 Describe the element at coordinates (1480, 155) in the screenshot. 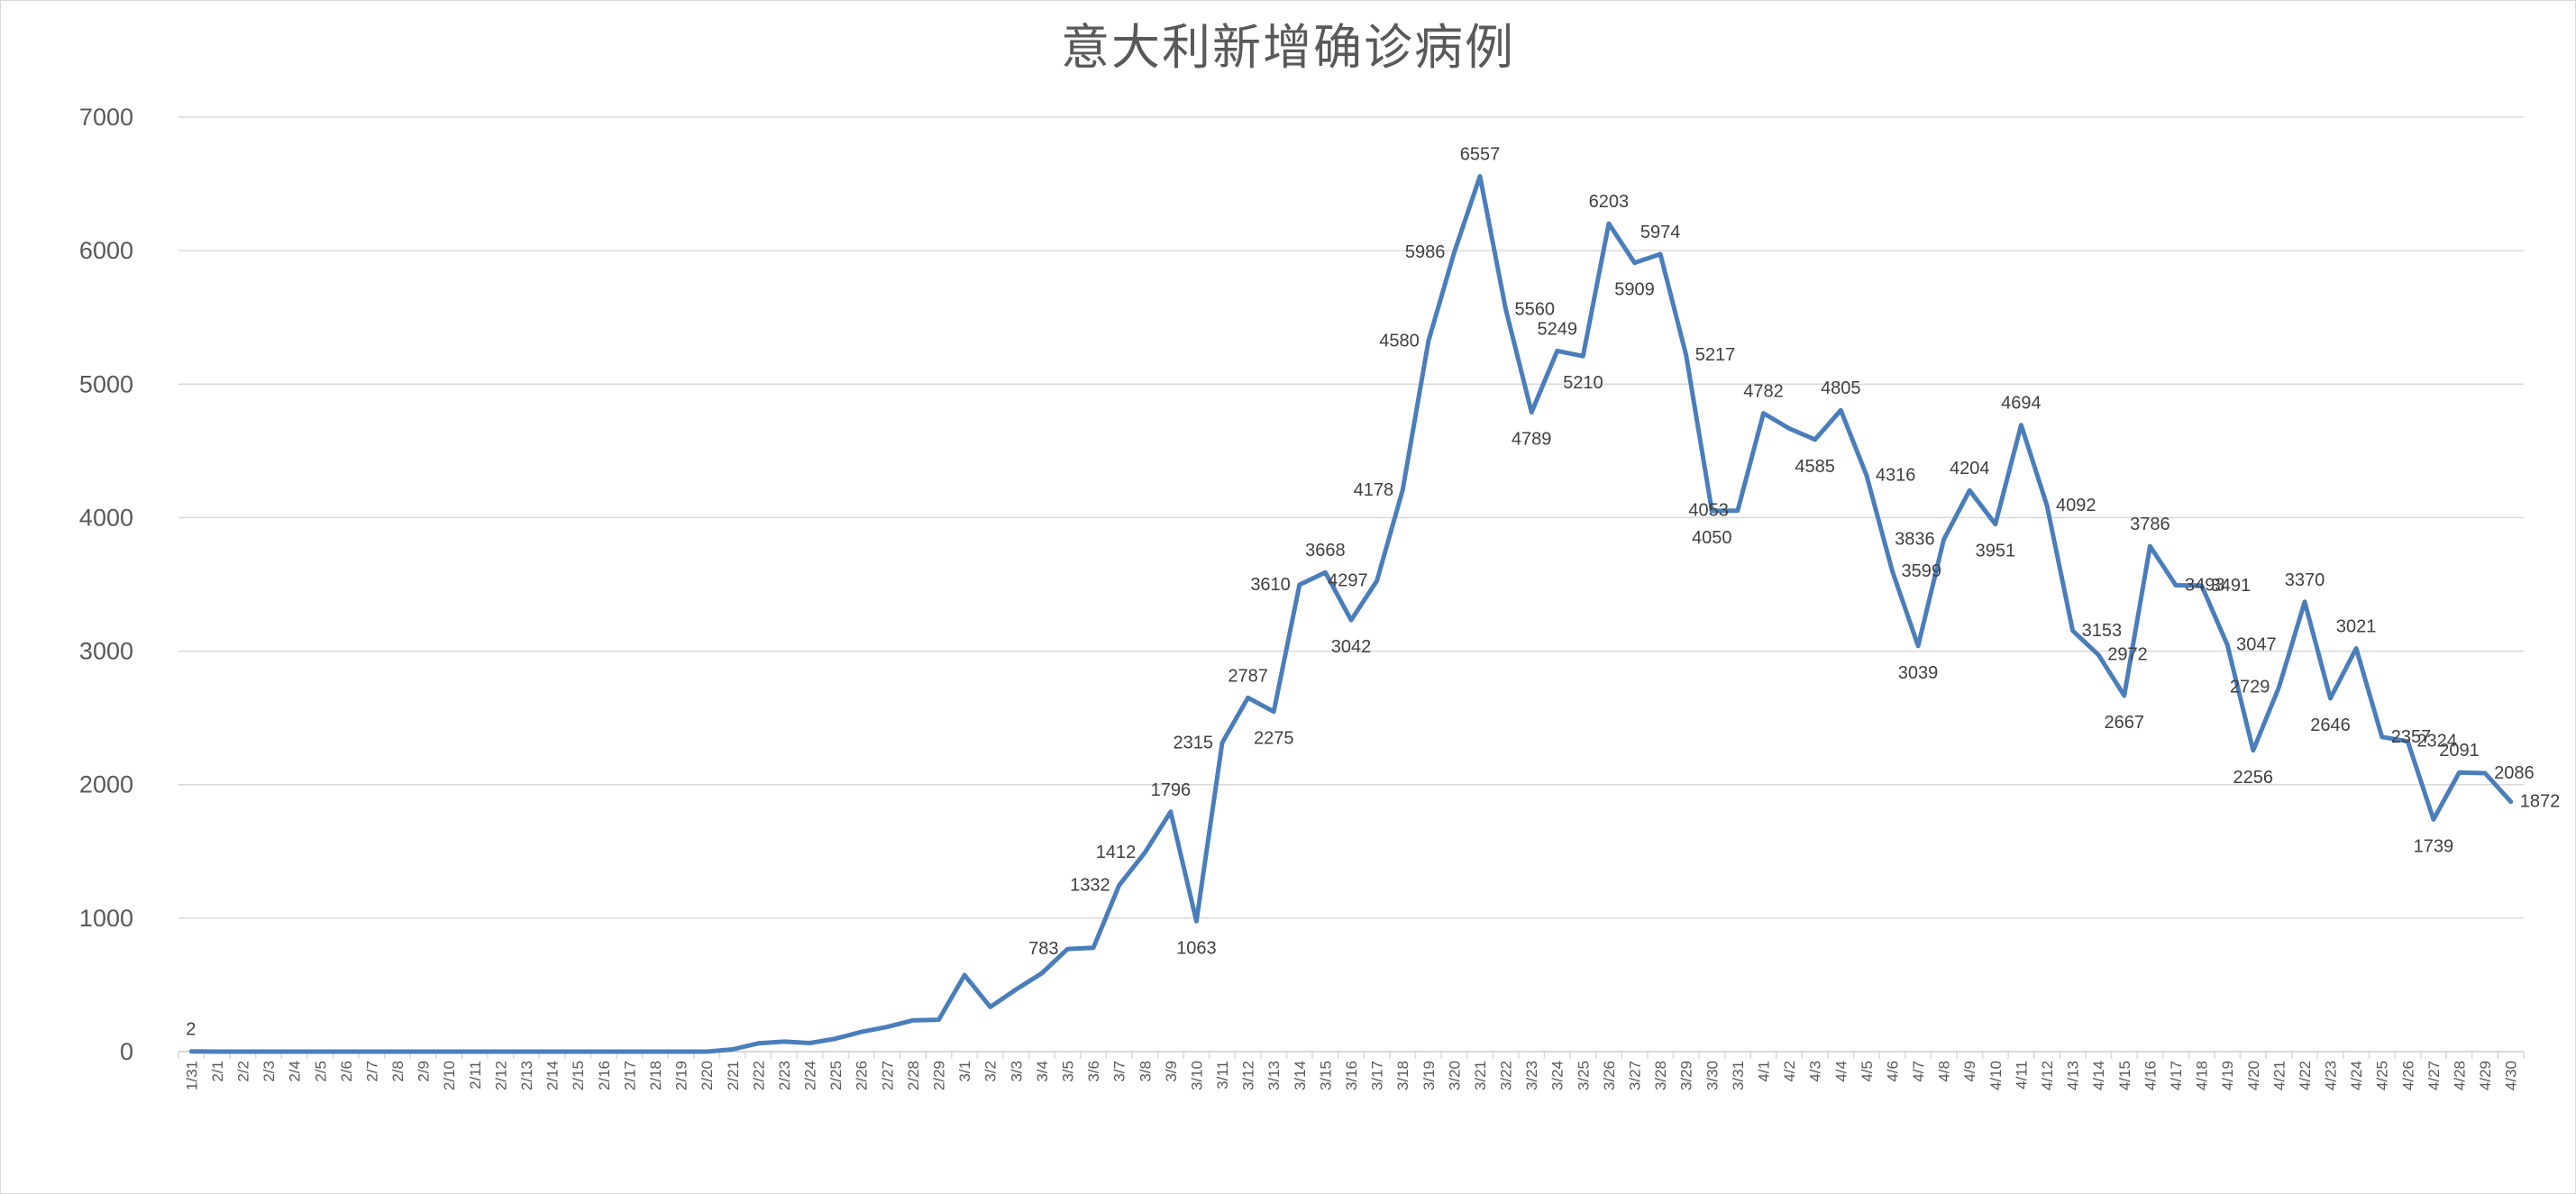

I see `data-label: 6557` at that location.